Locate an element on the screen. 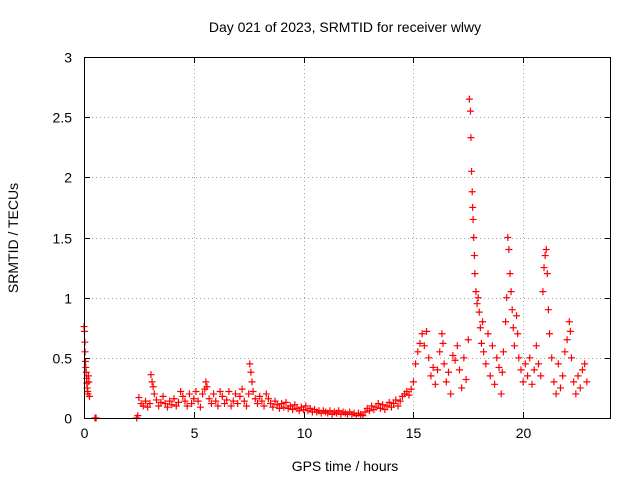 The width and height of the screenshot is (640, 480). y-tick-label: 0 is located at coordinates (68, 419).